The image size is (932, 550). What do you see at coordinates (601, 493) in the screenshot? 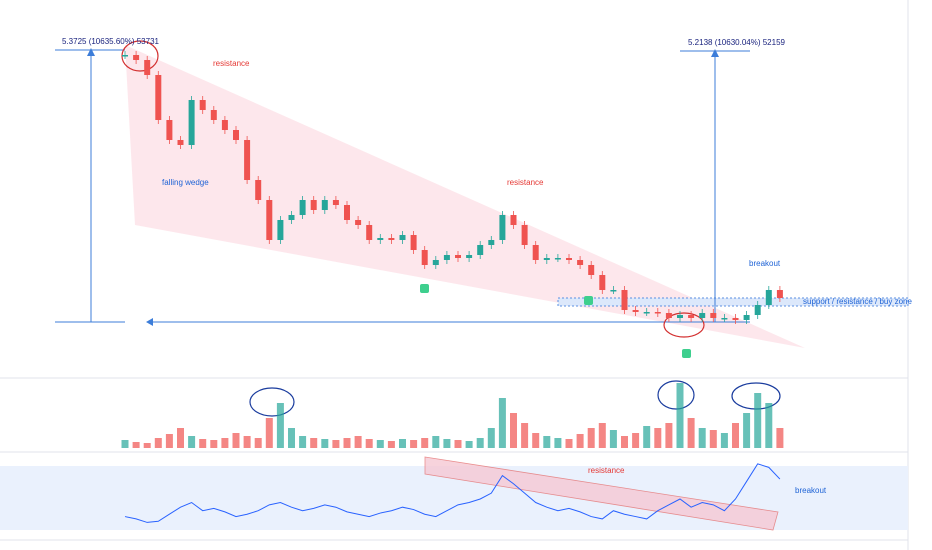
I see `rsi-channel` at bounding box center [601, 493].